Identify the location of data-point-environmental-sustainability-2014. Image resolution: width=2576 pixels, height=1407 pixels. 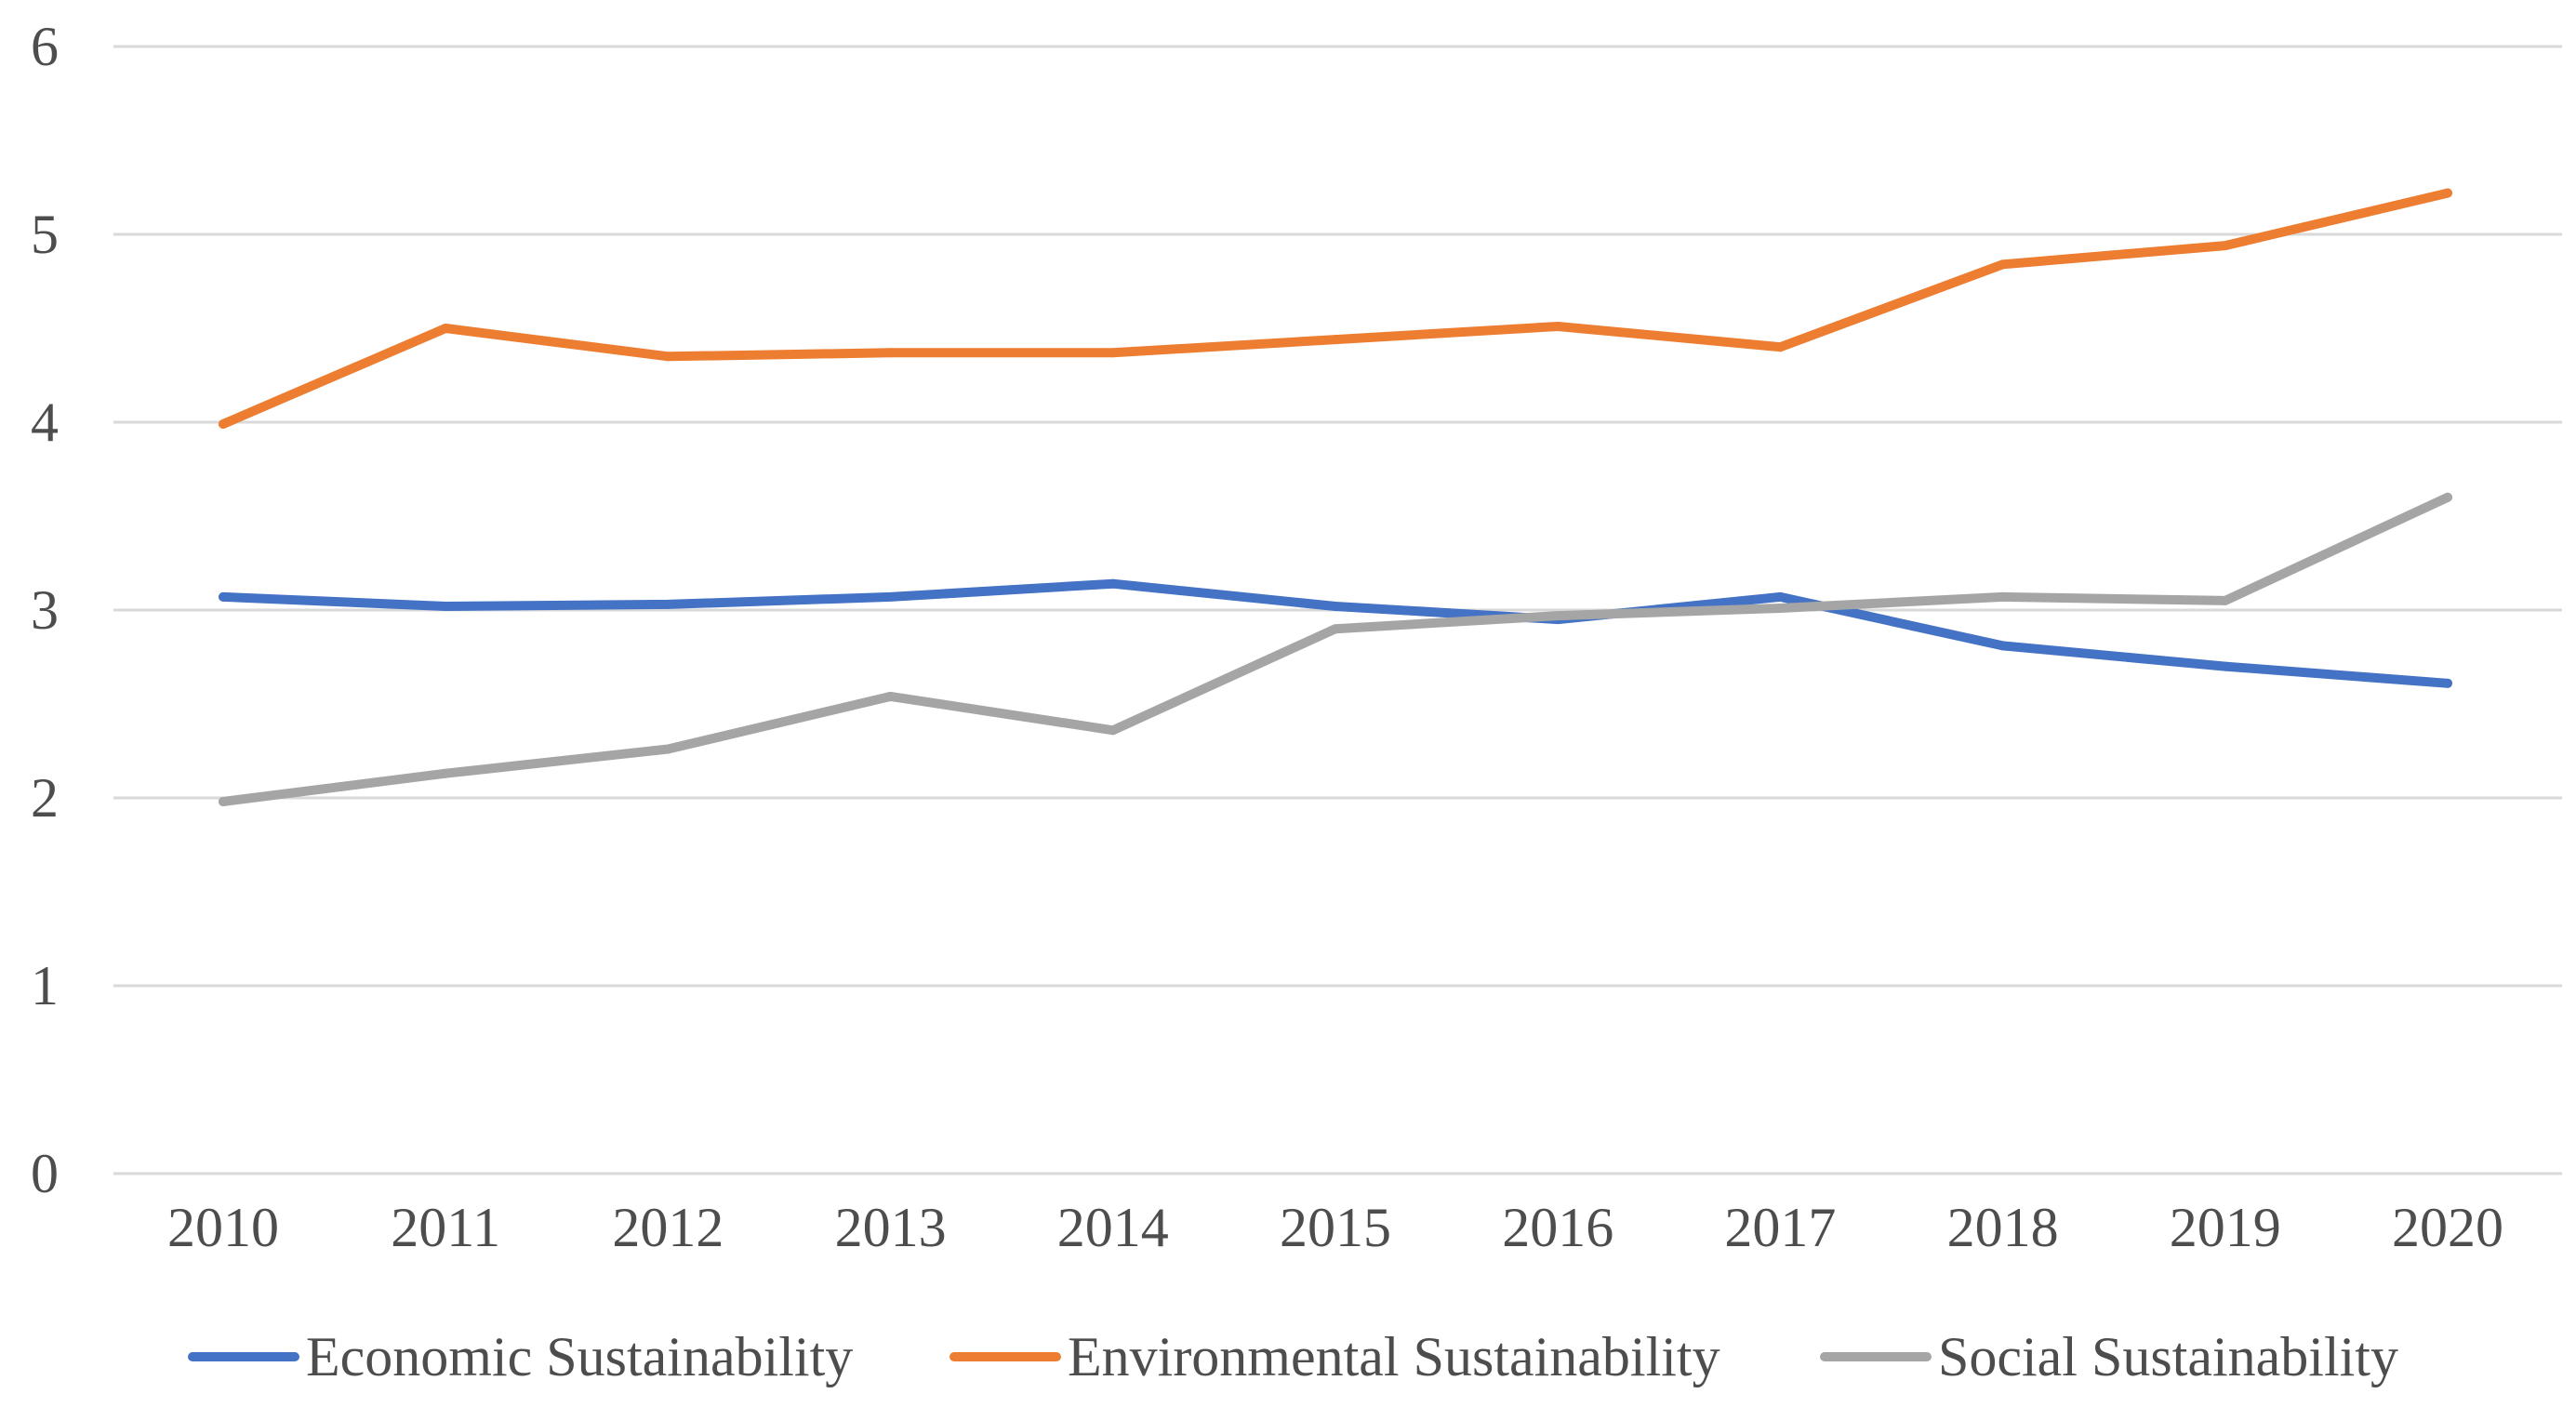
(1113, 353).